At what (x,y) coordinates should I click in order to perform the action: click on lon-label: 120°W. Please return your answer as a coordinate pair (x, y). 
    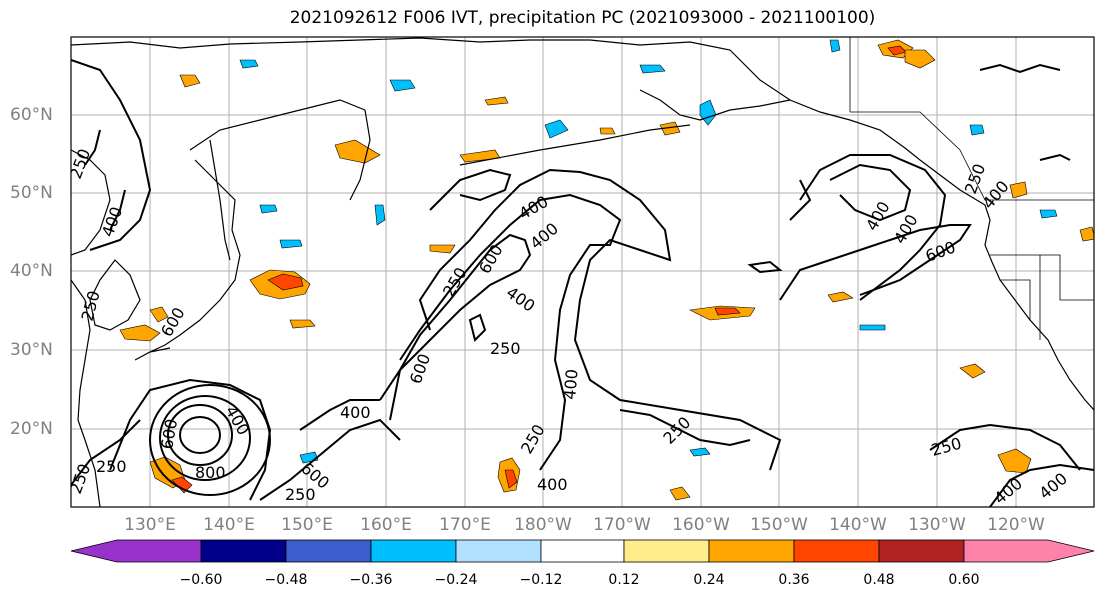
    Looking at the image, I should click on (1016, 525).